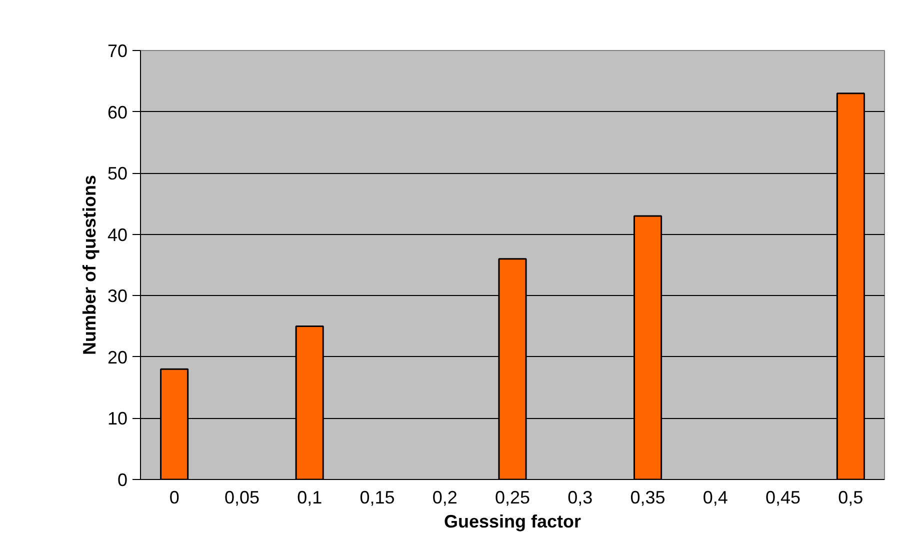 The width and height of the screenshot is (898, 536). Describe the element at coordinates (122, 480) in the screenshot. I see `y-tick-label: 0` at that location.